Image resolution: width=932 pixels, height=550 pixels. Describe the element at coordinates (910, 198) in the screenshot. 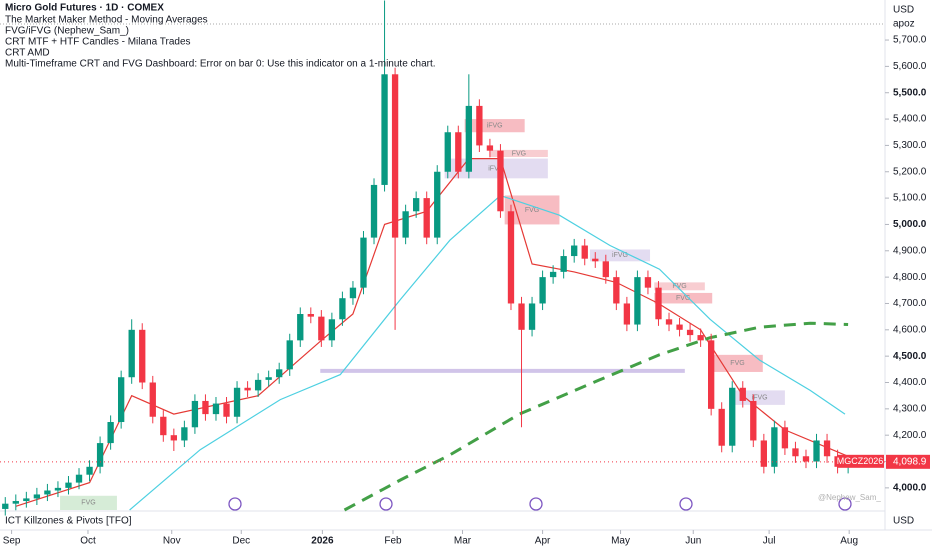

I see `y-tick-label: 5,100.0` at that location.